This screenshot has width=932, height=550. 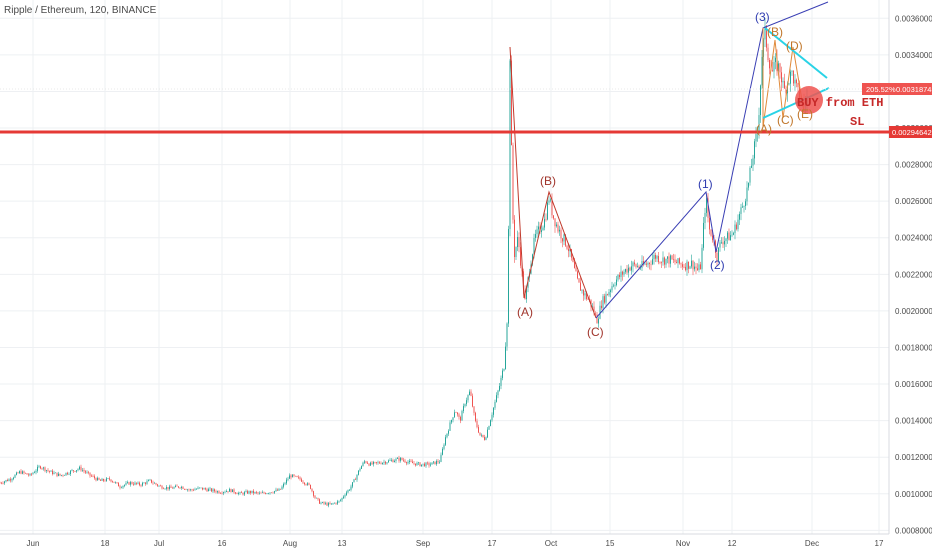 What do you see at coordinates (910, 132) in the screenshot?
I see `sl-price-tag: 0.00294642` at bounding box center [910, 132].